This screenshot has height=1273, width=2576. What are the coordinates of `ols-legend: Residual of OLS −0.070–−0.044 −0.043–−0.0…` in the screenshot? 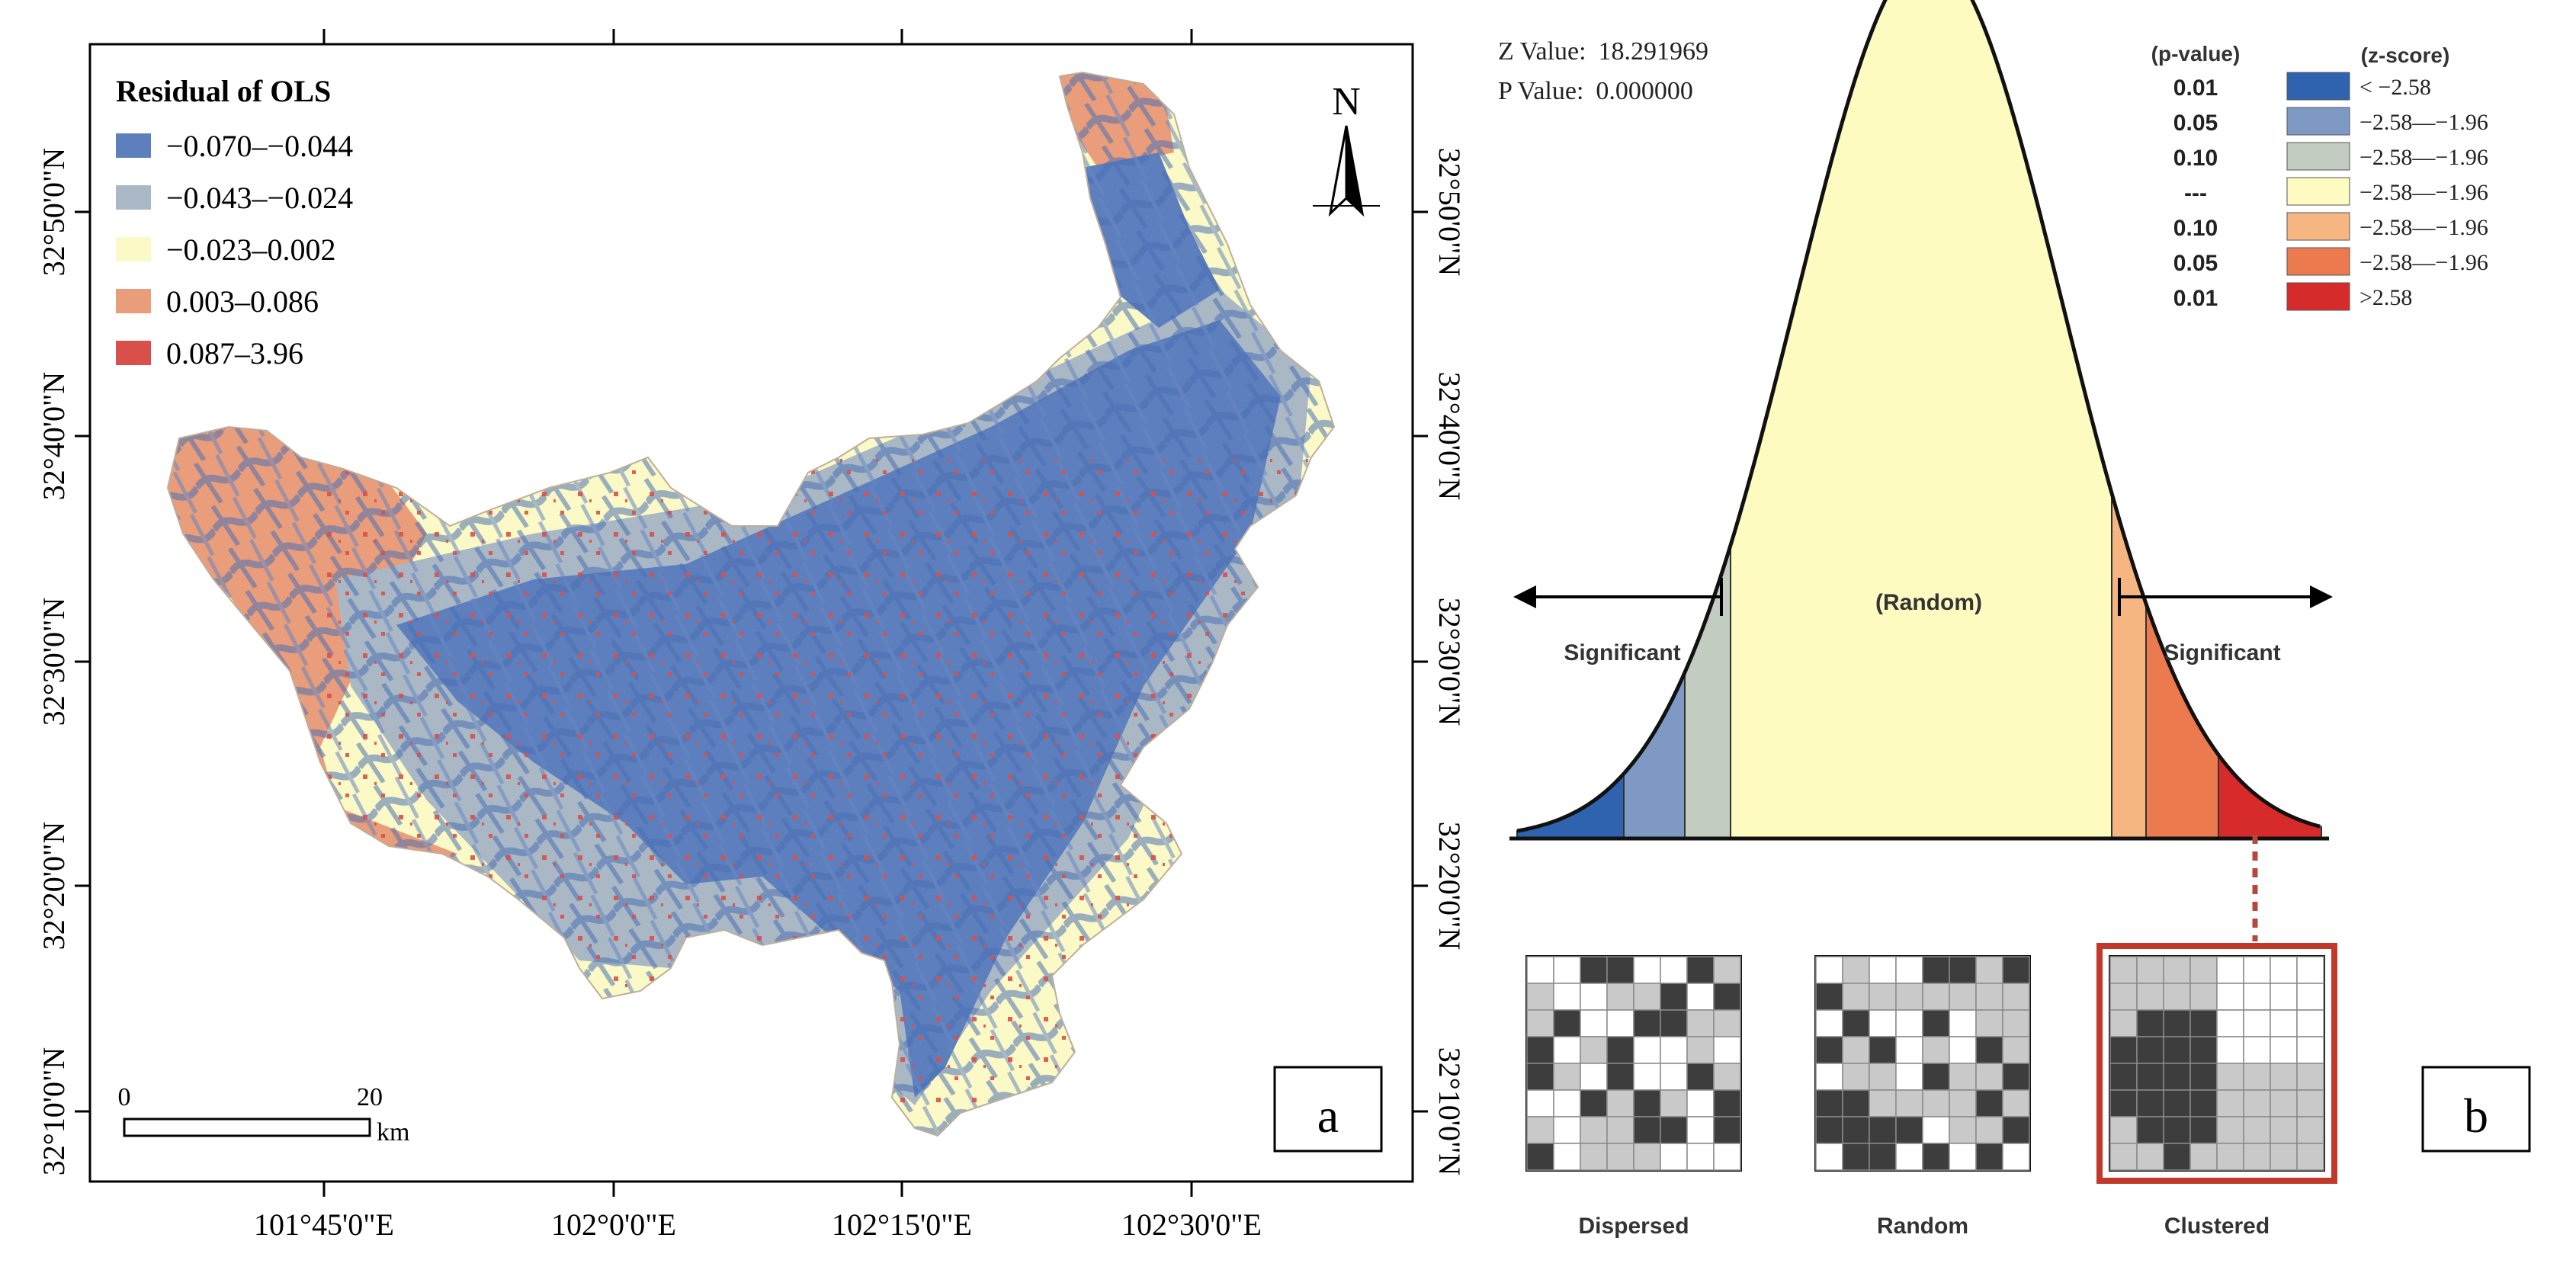 It's located at (234, 222).